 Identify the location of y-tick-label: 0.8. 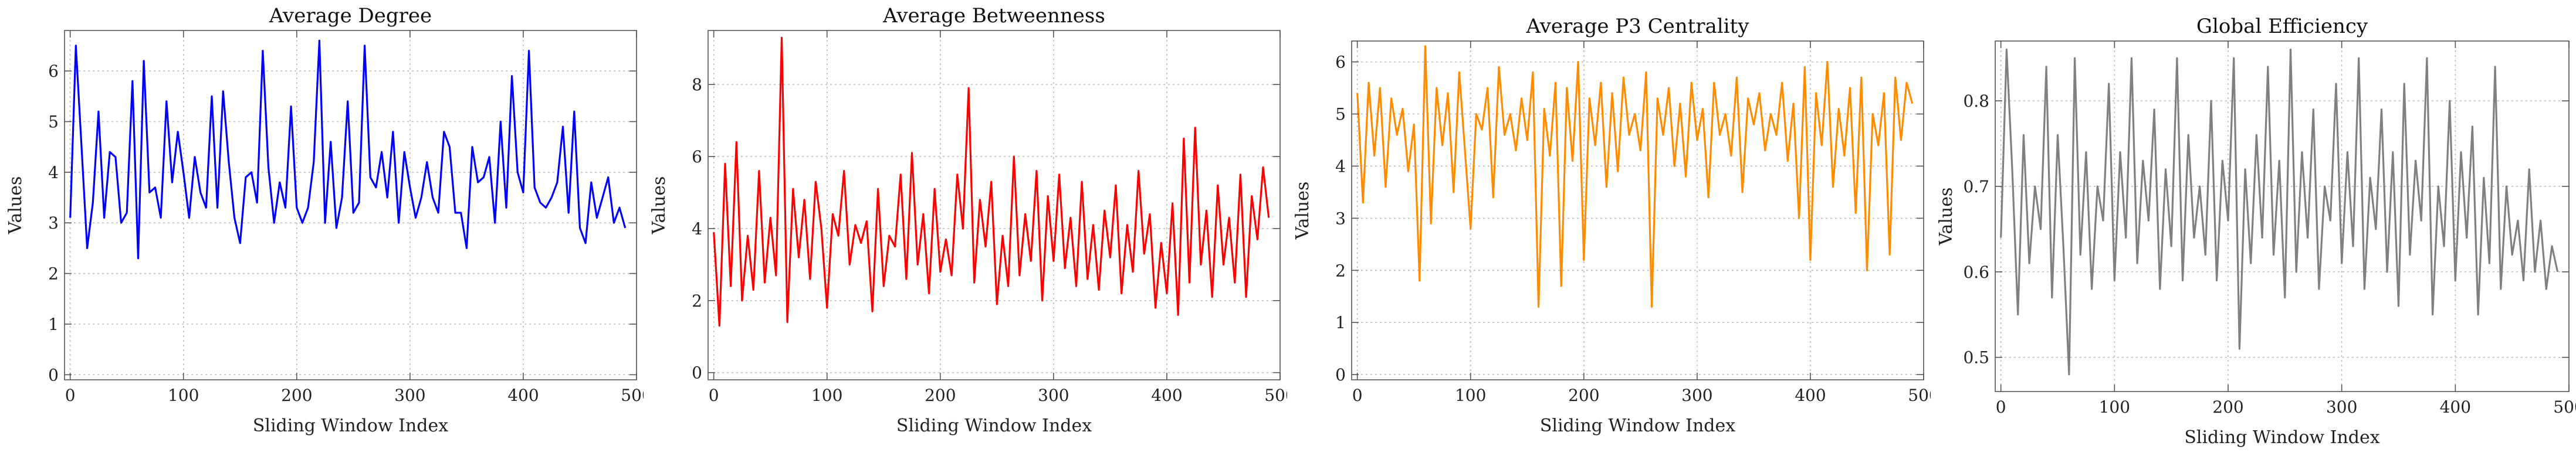
(1976, 101).